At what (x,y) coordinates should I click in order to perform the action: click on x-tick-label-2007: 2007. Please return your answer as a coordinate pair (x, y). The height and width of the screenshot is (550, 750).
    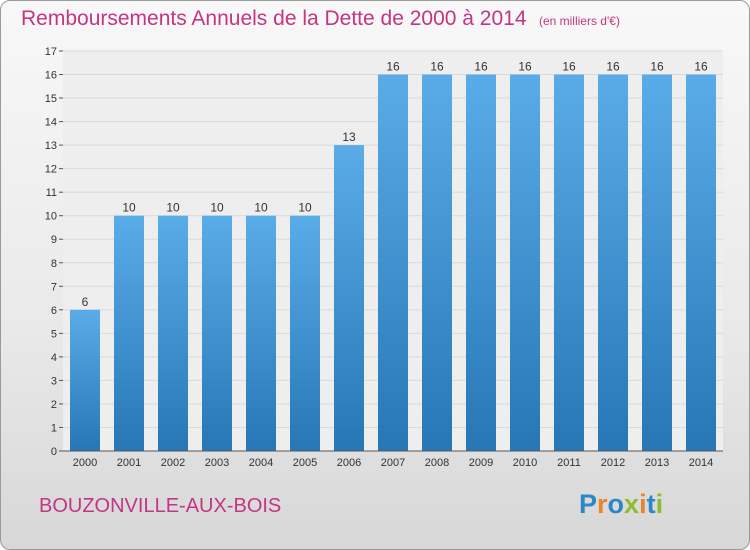
    Looking at the image, I should click on (393, 463).